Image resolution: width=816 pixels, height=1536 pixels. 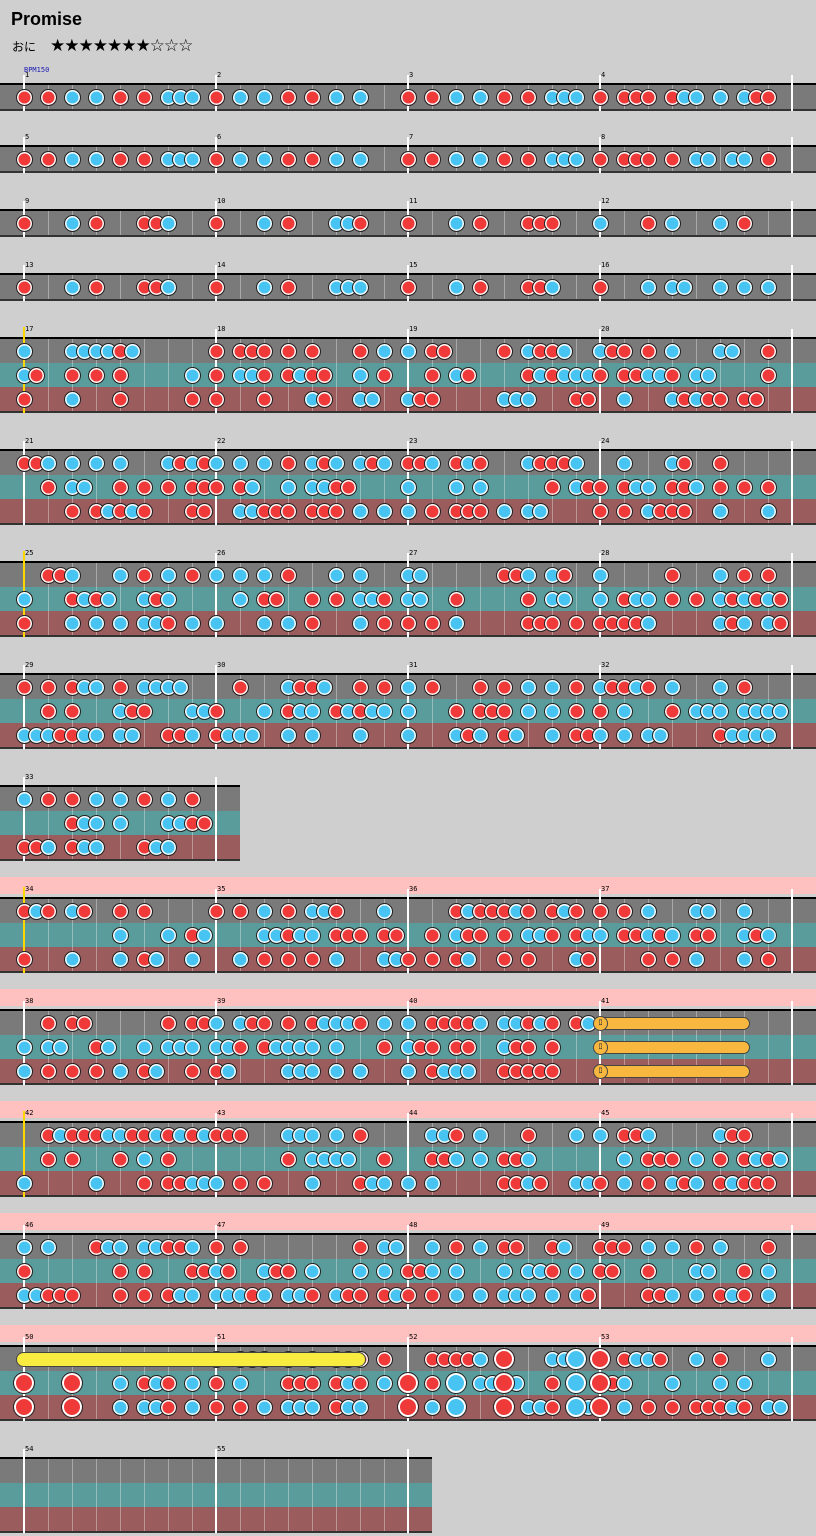 I want to click on measure-number: 37, so click(x=605, y=889).